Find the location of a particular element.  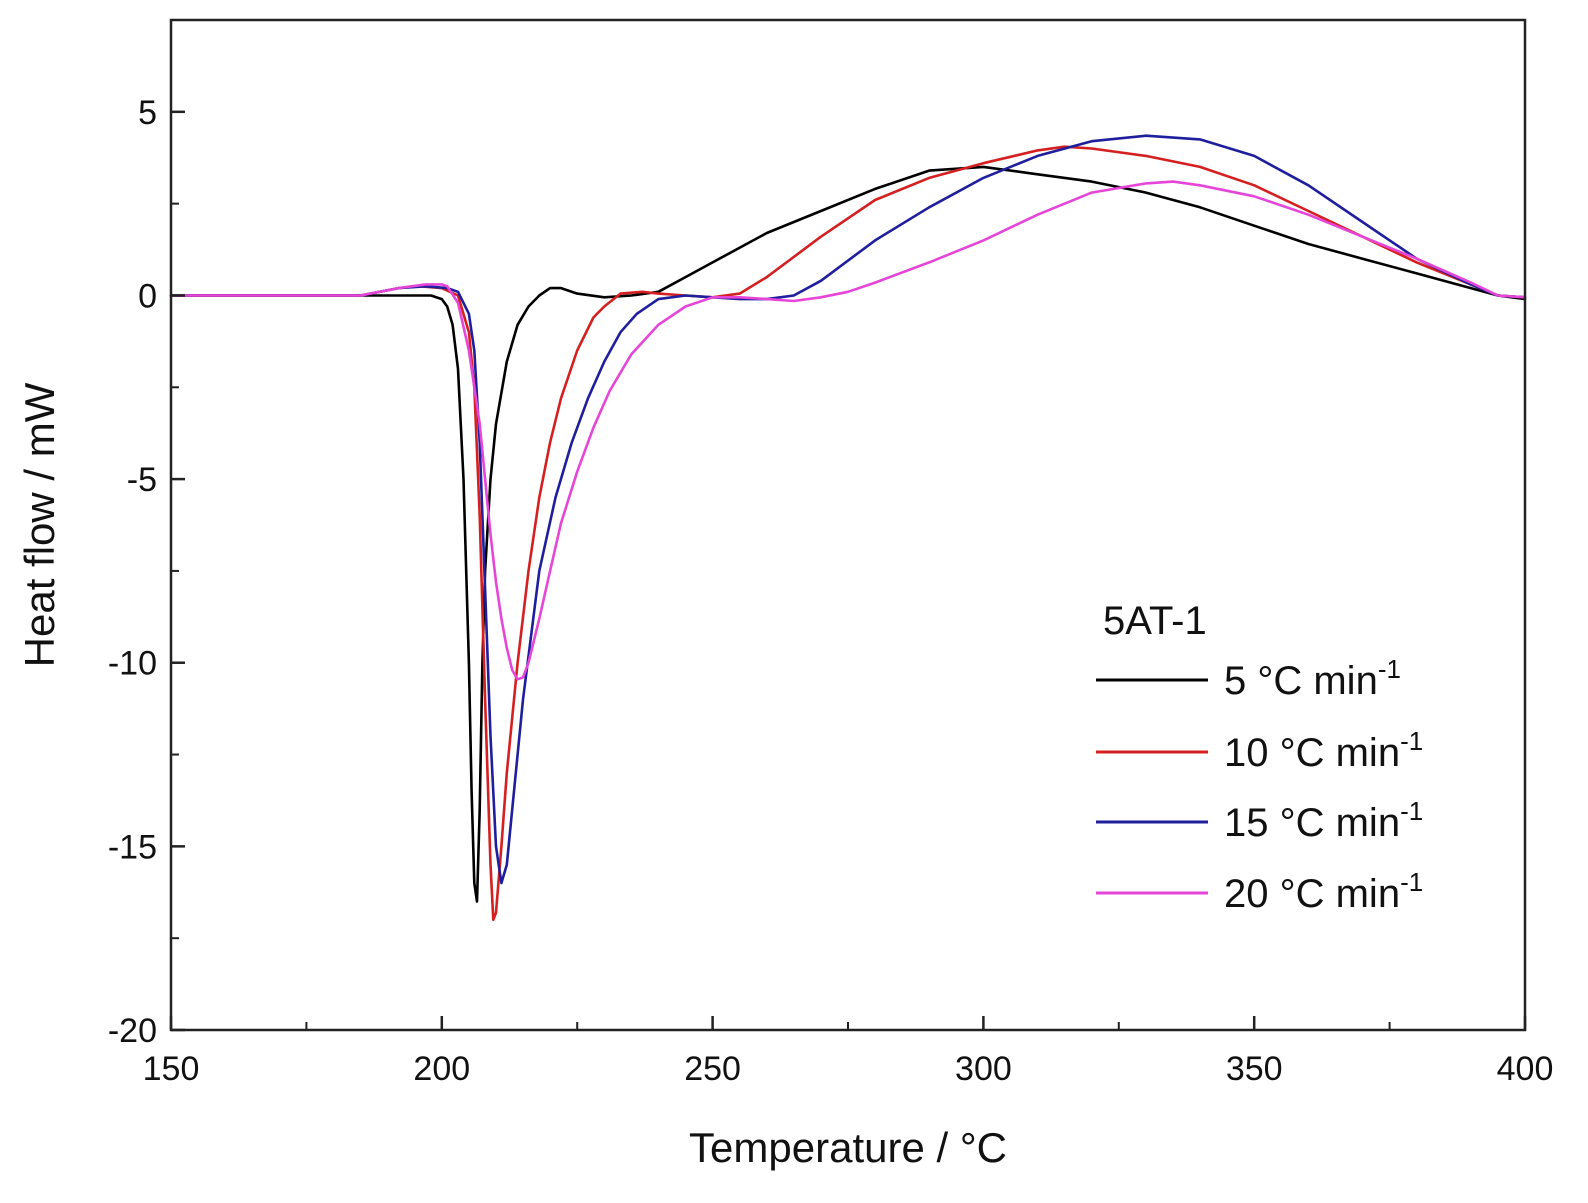

x-axis-title: Temperature / °C is located at coordinates (848, 1147).